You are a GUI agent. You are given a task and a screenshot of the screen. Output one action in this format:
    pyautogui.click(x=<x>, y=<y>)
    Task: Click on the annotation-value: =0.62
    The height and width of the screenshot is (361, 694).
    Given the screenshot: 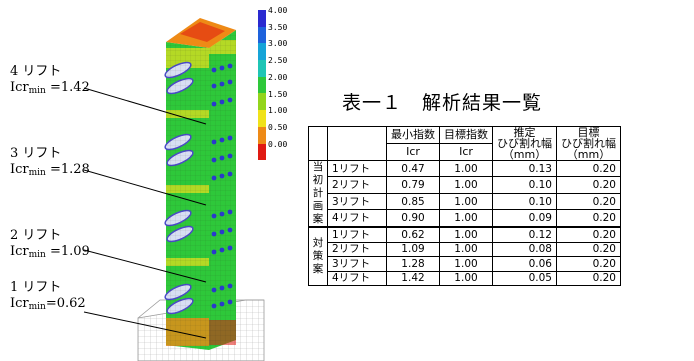 What is the action you would take?
    pyautogui.click(x=65, y=303)
    